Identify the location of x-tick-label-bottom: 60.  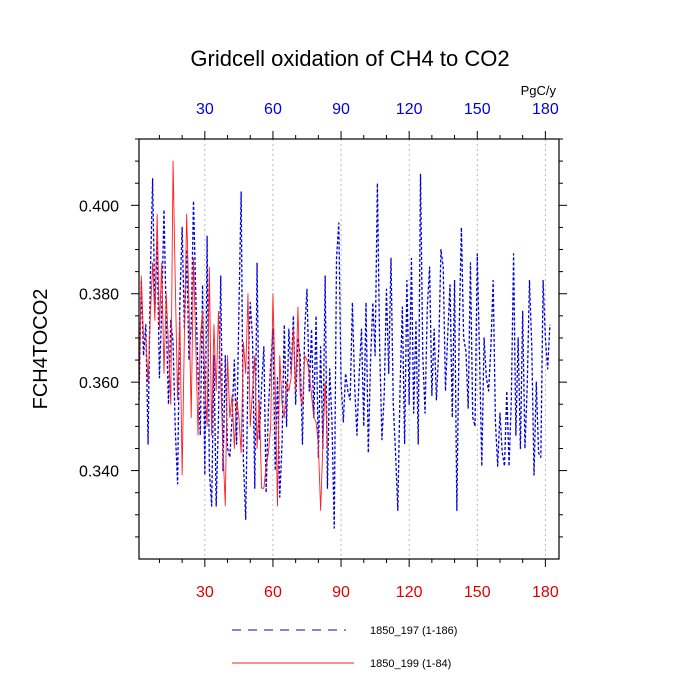
(273, 592).